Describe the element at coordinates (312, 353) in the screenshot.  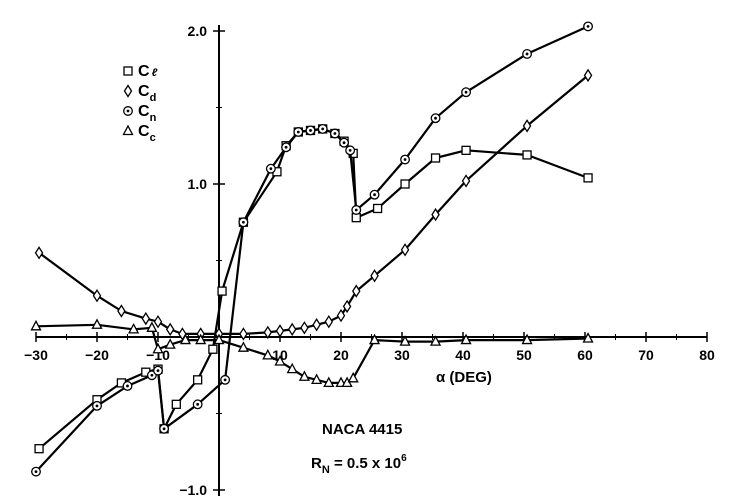
I see `series-triangle` at that location.